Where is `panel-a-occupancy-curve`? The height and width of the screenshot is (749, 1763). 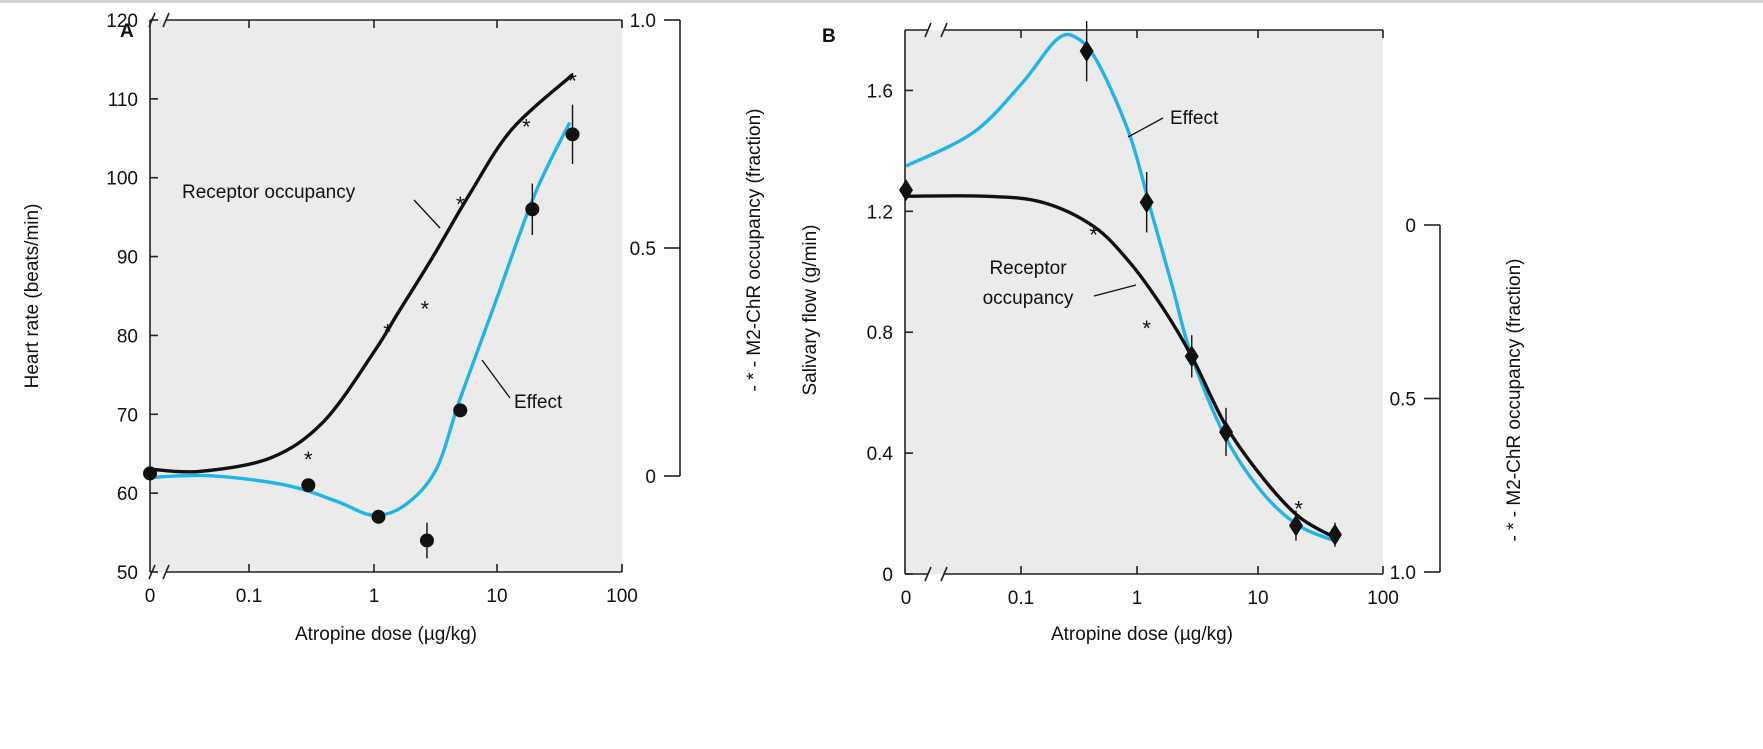
panel-a-occupancy-curve is located at coordinates (361, 273).